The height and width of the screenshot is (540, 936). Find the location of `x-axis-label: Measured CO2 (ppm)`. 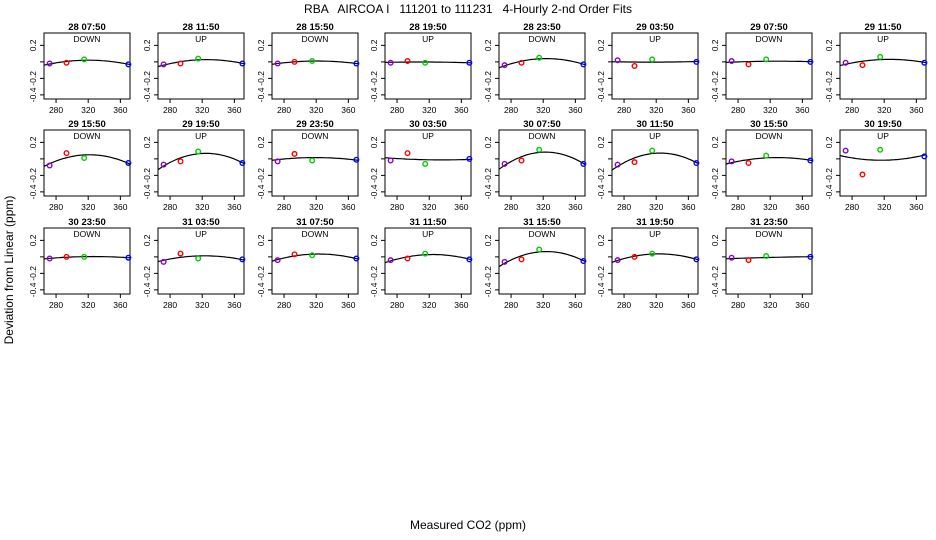

x-axis-label: Measured CO2 (ppm) is located at coordinates (468, 525).